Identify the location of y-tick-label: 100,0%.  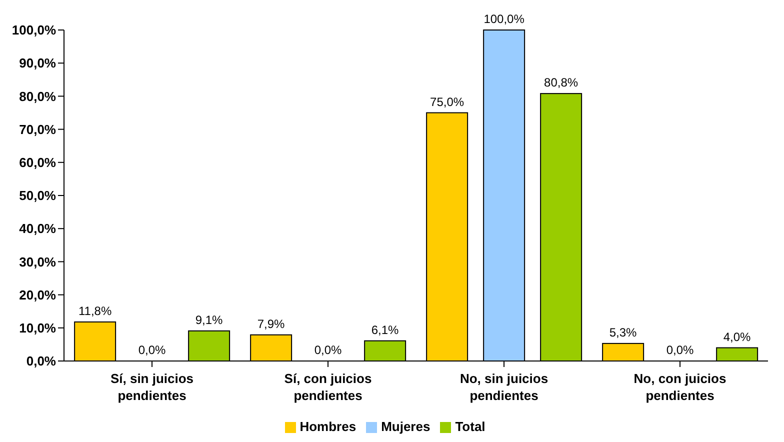
(34, 30).